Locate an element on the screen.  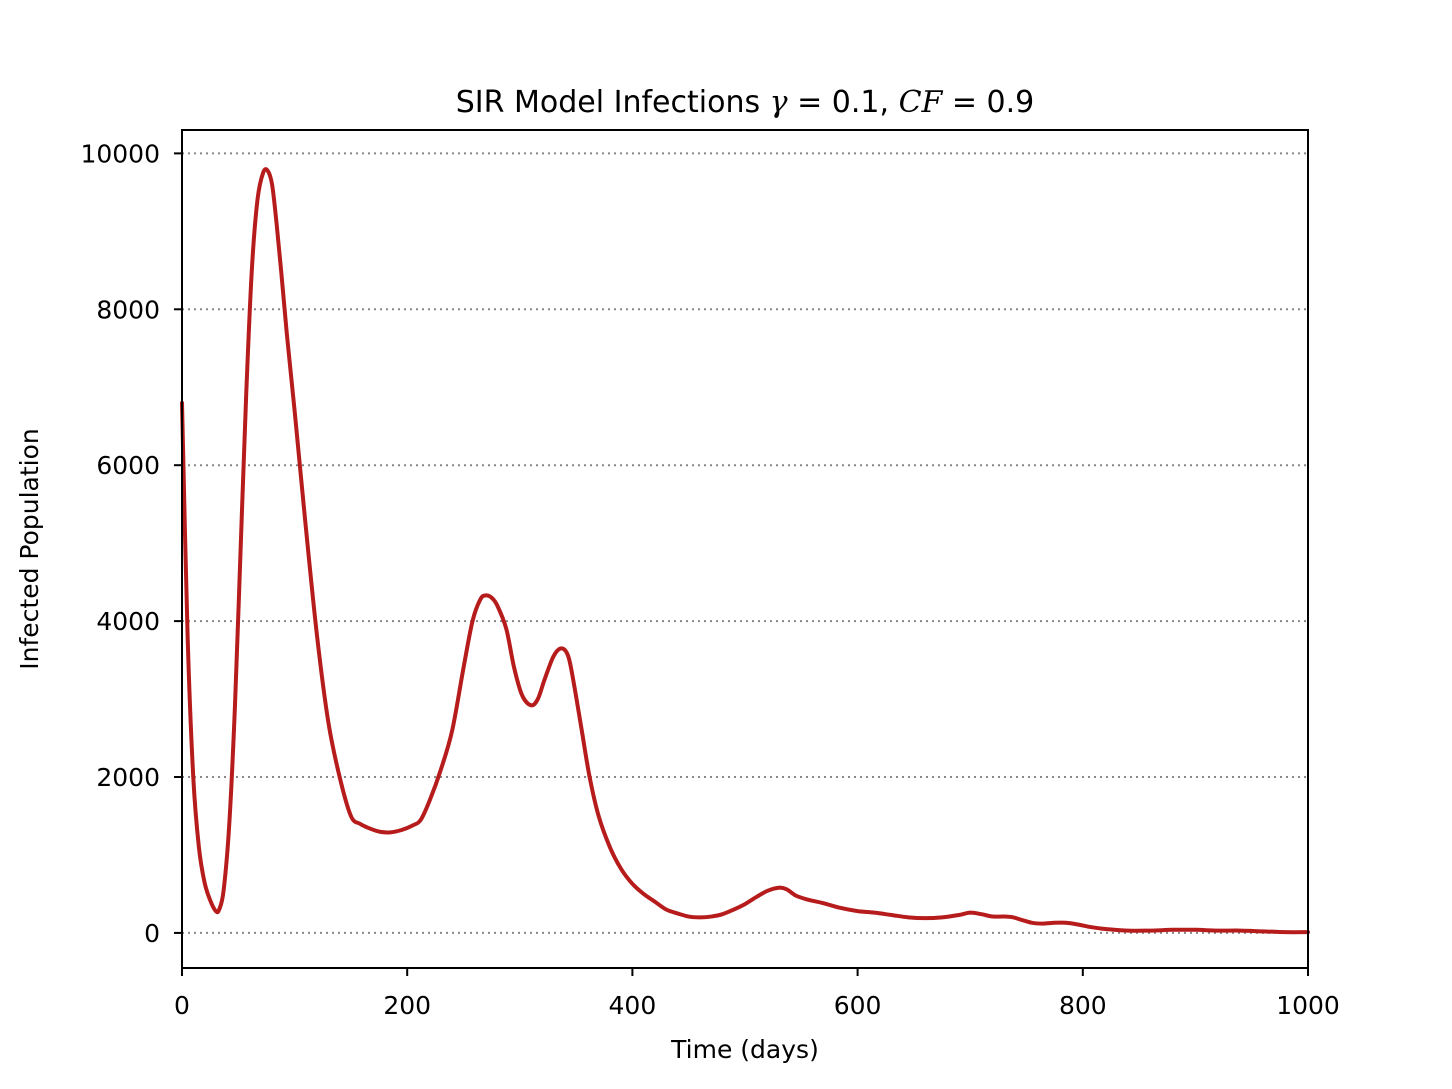
y-tick-label-10000: 10000 is located at coordinates (120, 153).